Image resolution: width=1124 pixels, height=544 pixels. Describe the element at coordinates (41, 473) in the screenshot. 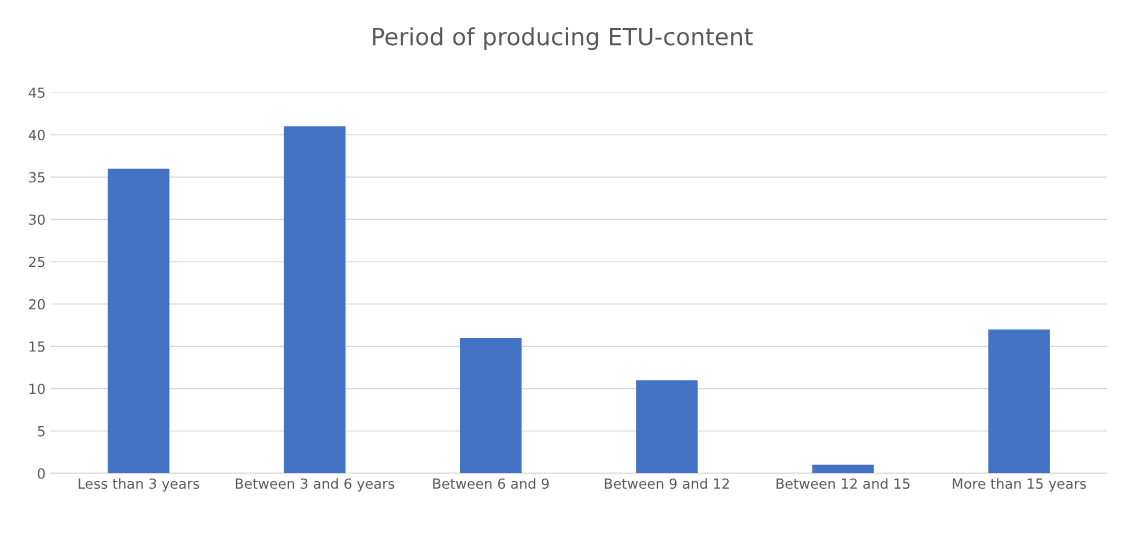

I see `y-tick-label: 0` at that location.